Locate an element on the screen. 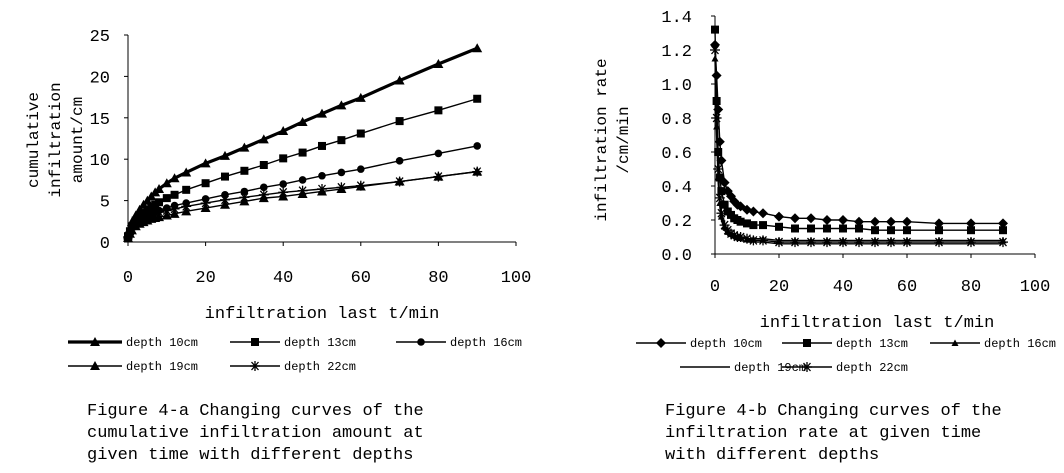 The image size is (1064, 473). x-axis-label: infiltration last t/min is located at coordinates (877, 323).